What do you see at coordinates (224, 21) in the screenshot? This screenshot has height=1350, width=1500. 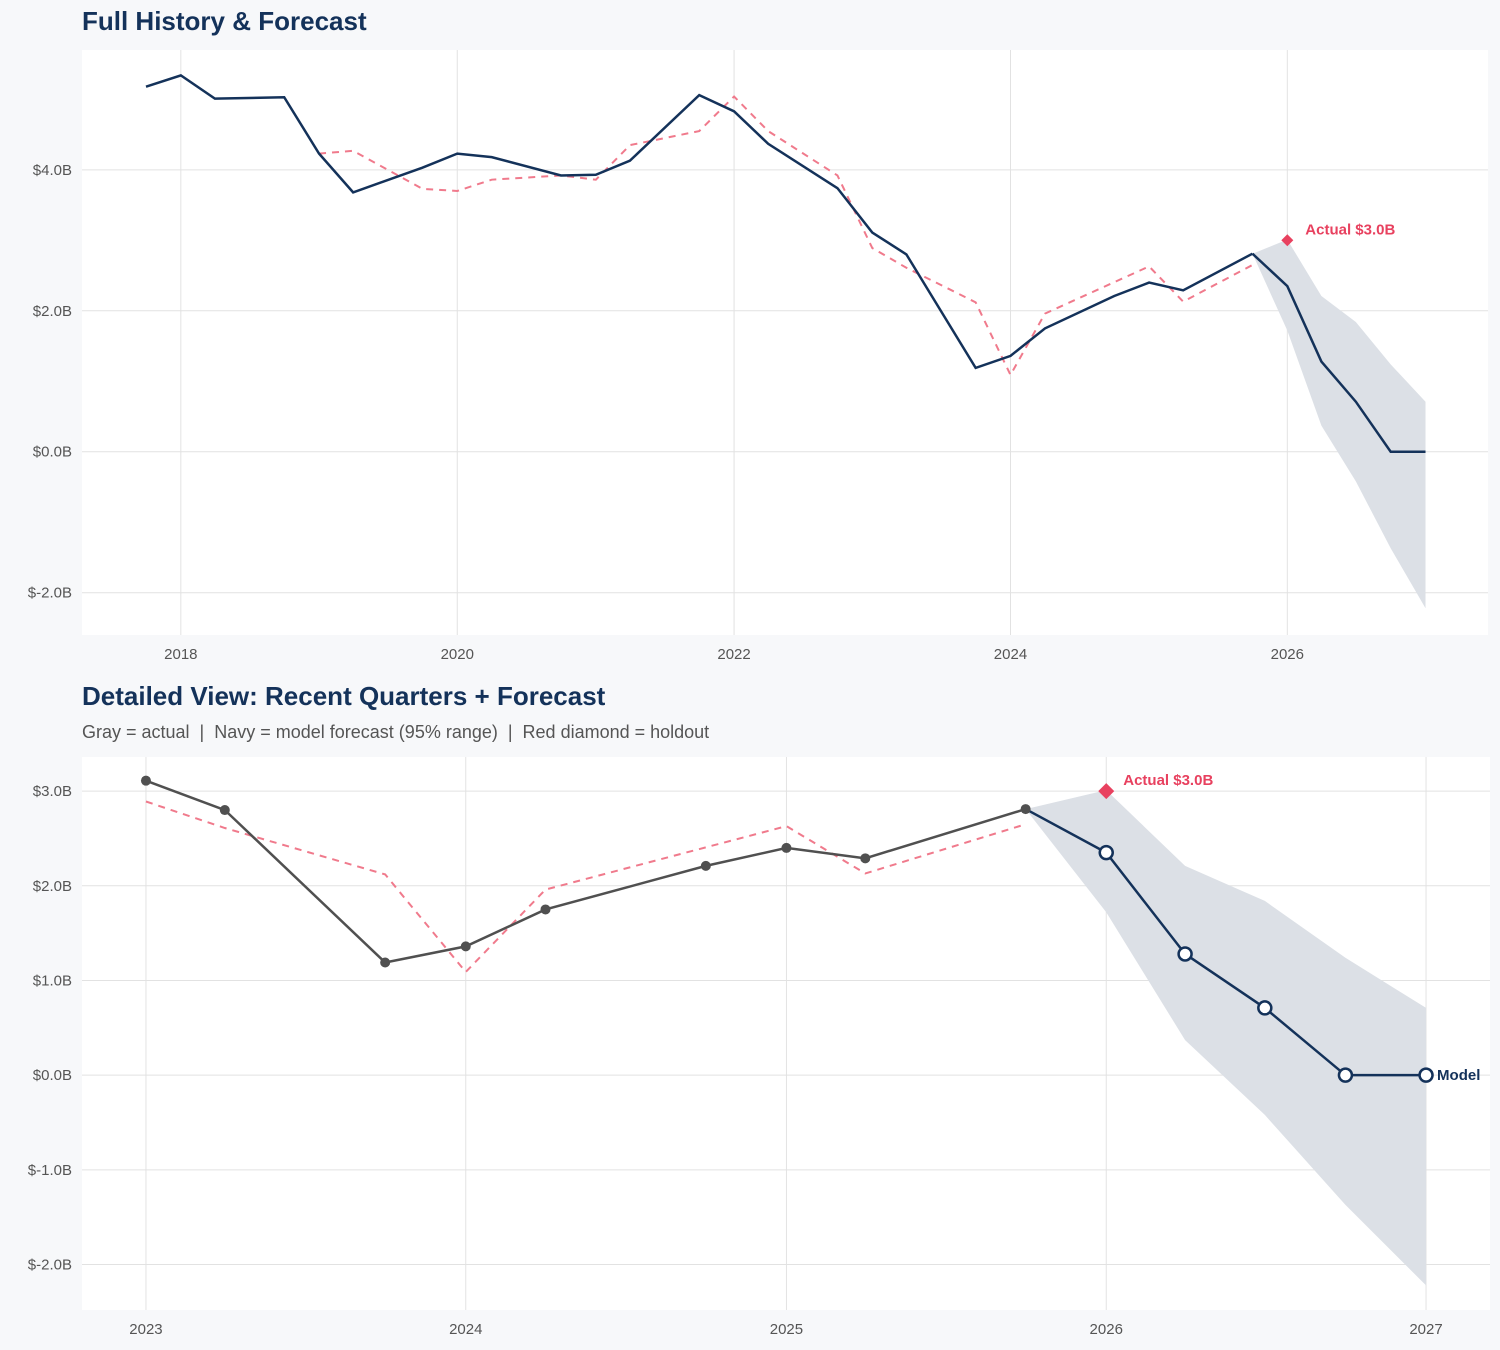 I see `chart-title-full-history: Full History & Forecast` at bounding box center [224, 21].